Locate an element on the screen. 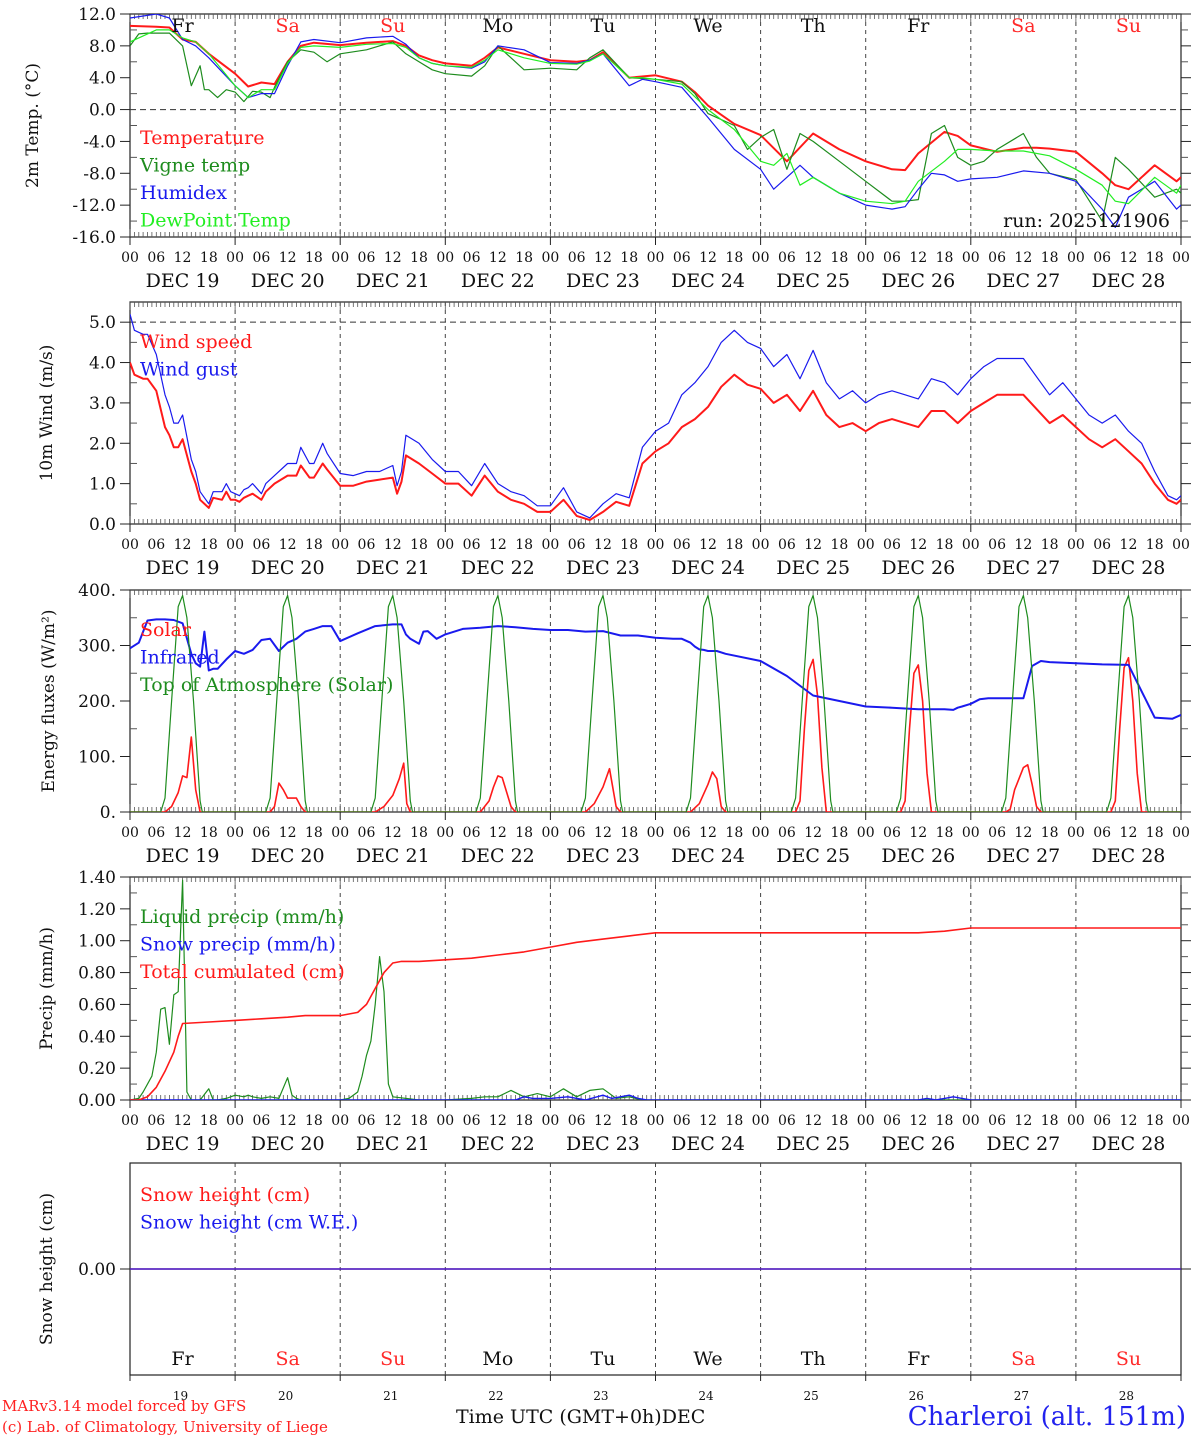 The width and height of the screenshot is (1194, 1440). legend-entry: Top of Atmosphere (Solar) is located at coordinates (266, 685).